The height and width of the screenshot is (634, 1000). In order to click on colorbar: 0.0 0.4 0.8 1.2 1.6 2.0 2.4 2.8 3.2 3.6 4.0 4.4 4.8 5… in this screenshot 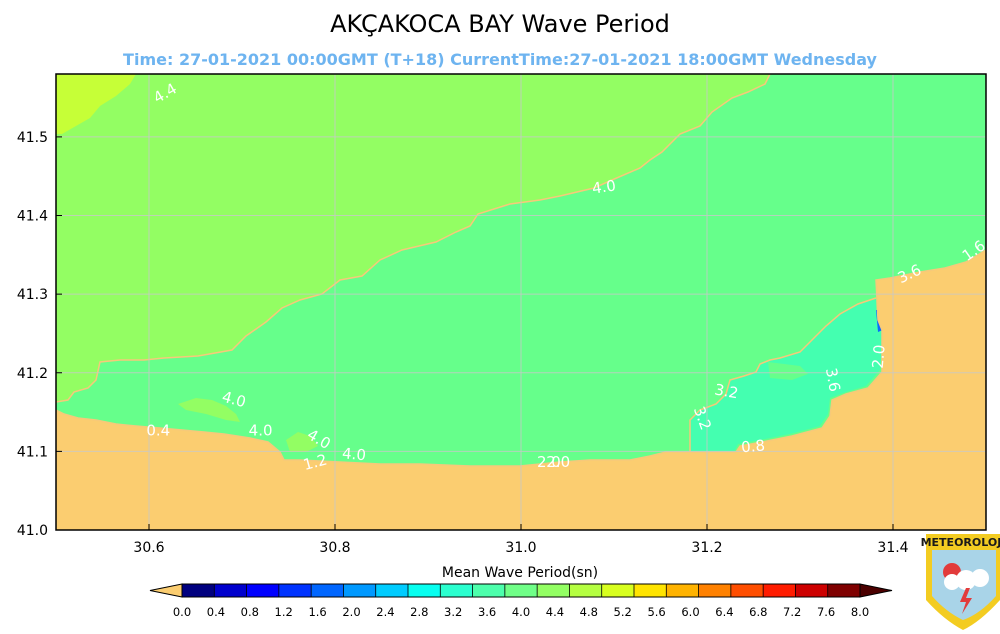, I will do `click(521, 601)`.